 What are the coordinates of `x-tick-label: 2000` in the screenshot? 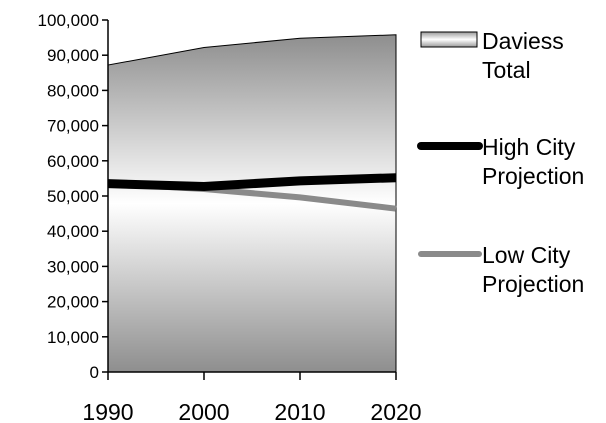 It's located at (203, 411).